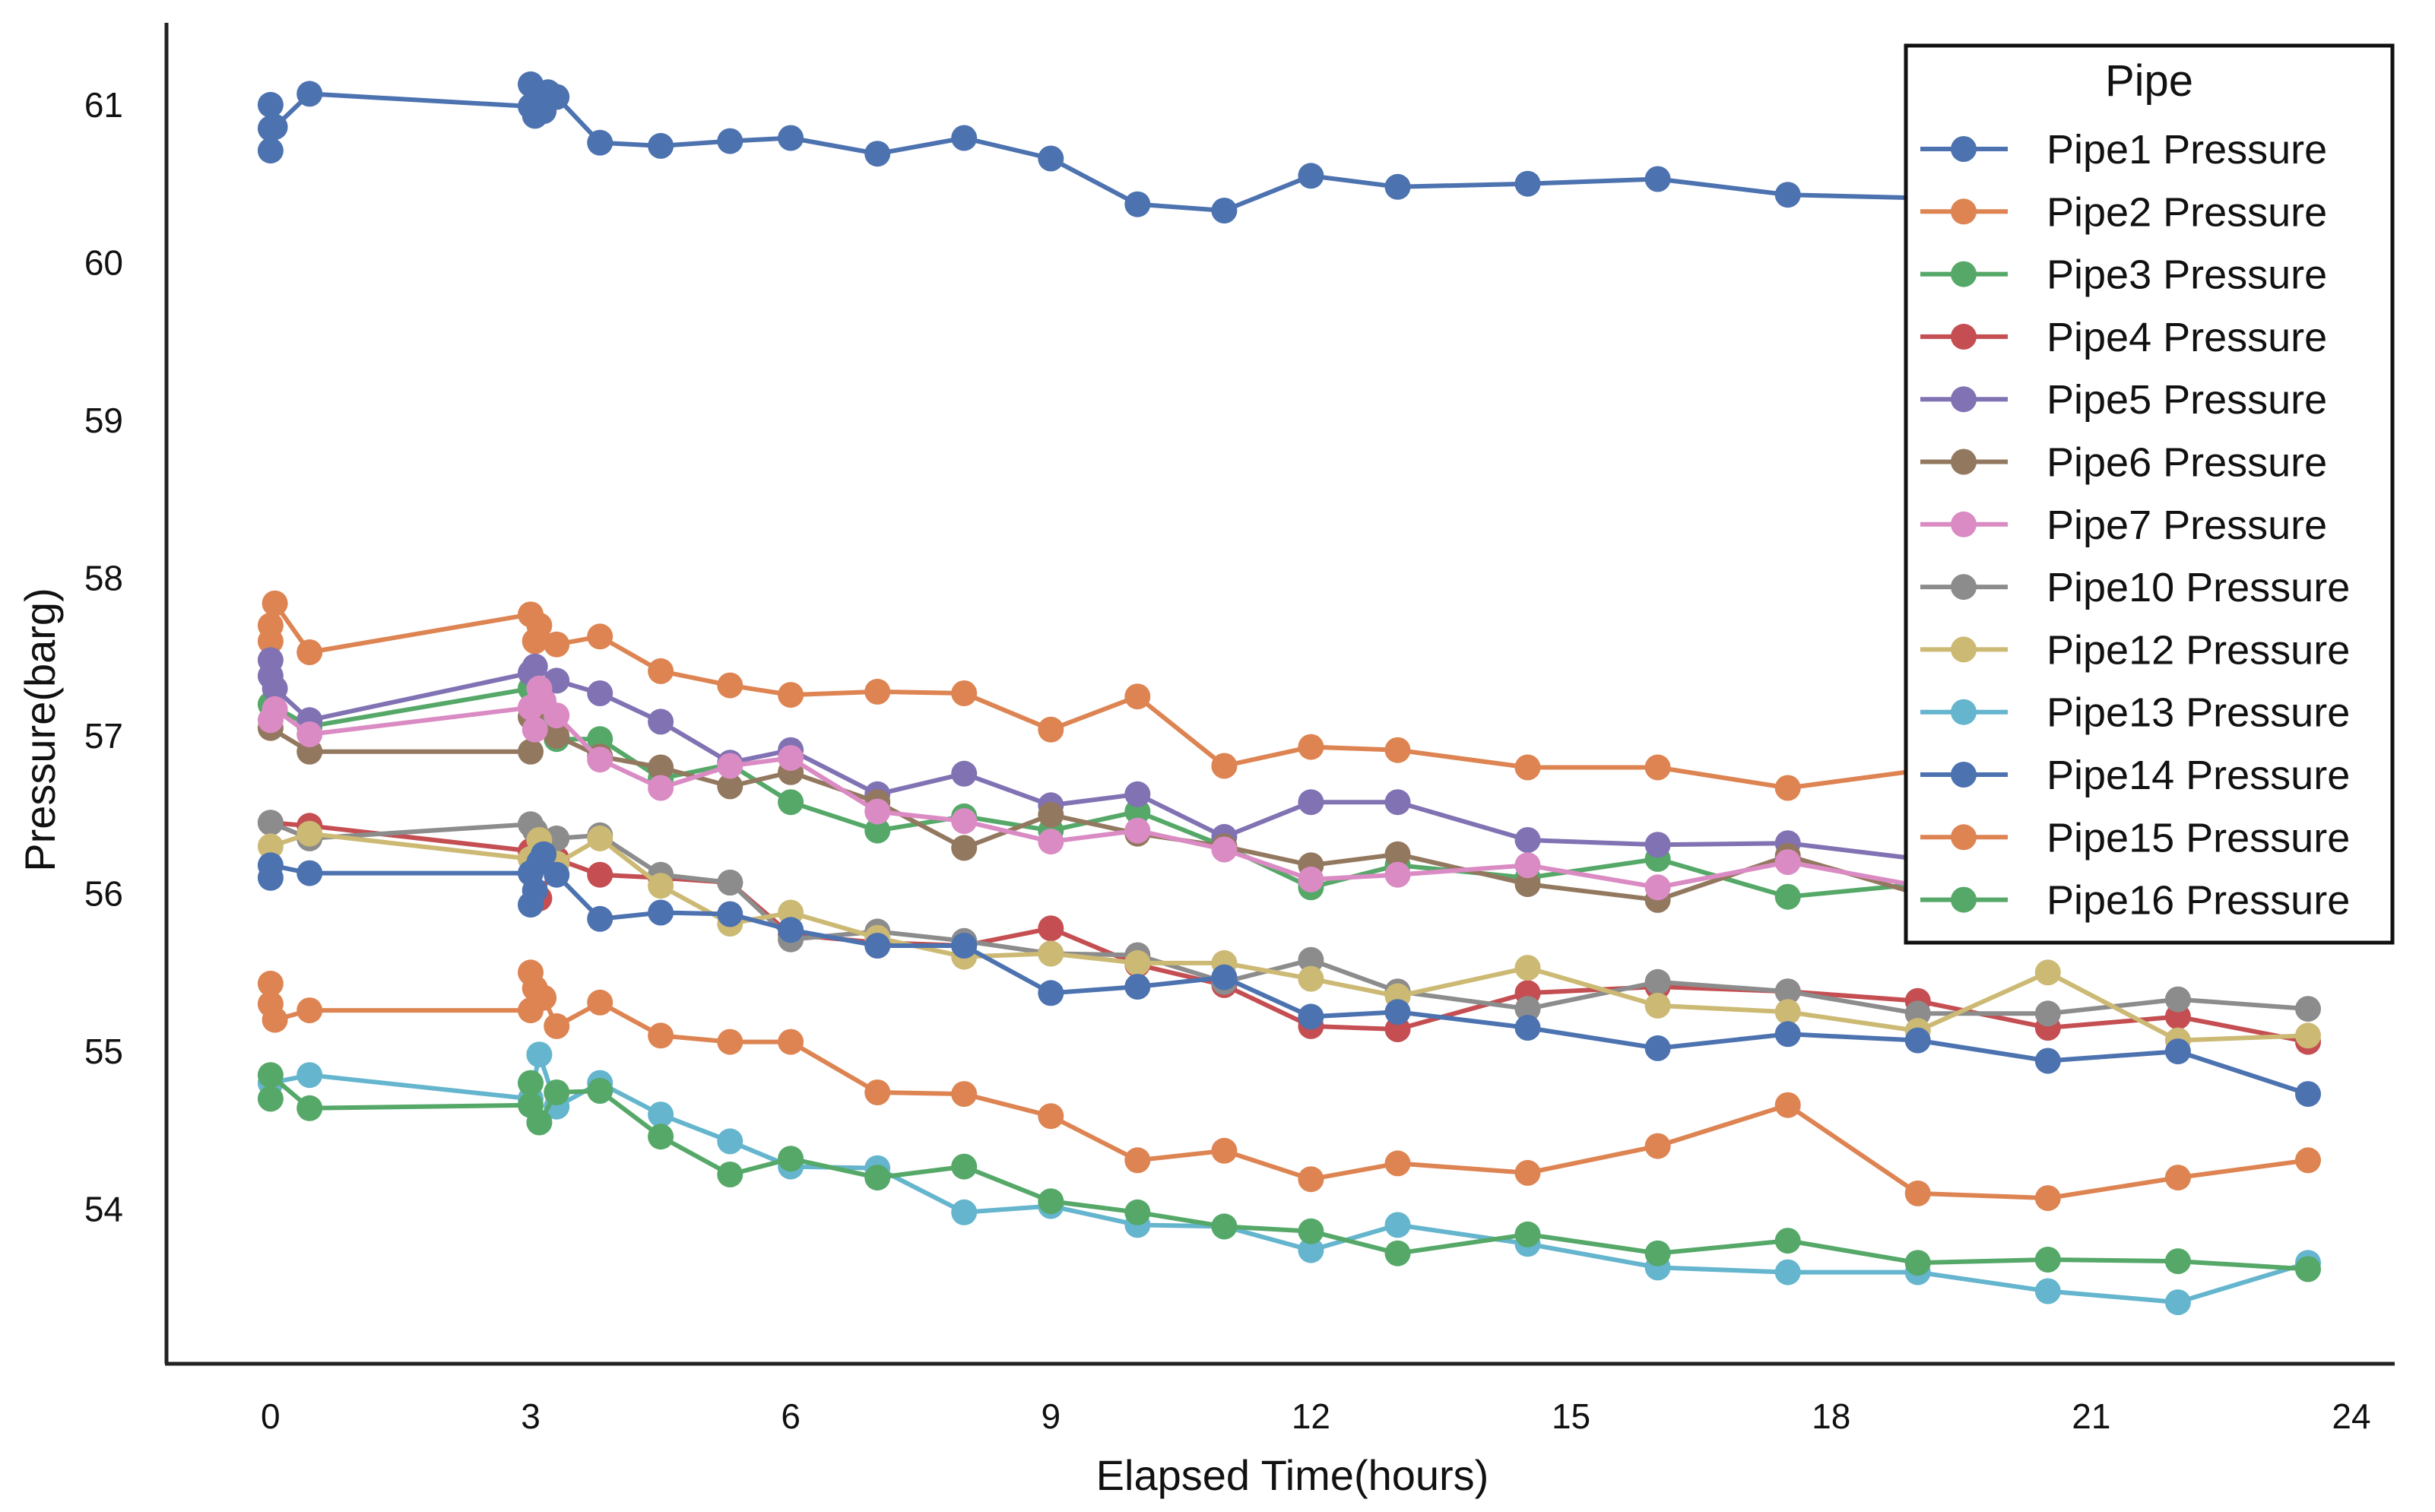 This screenshot has height=1512, width=2435. I want to click on legend-item: Pipe10 Pressure, so click(2135, 587).